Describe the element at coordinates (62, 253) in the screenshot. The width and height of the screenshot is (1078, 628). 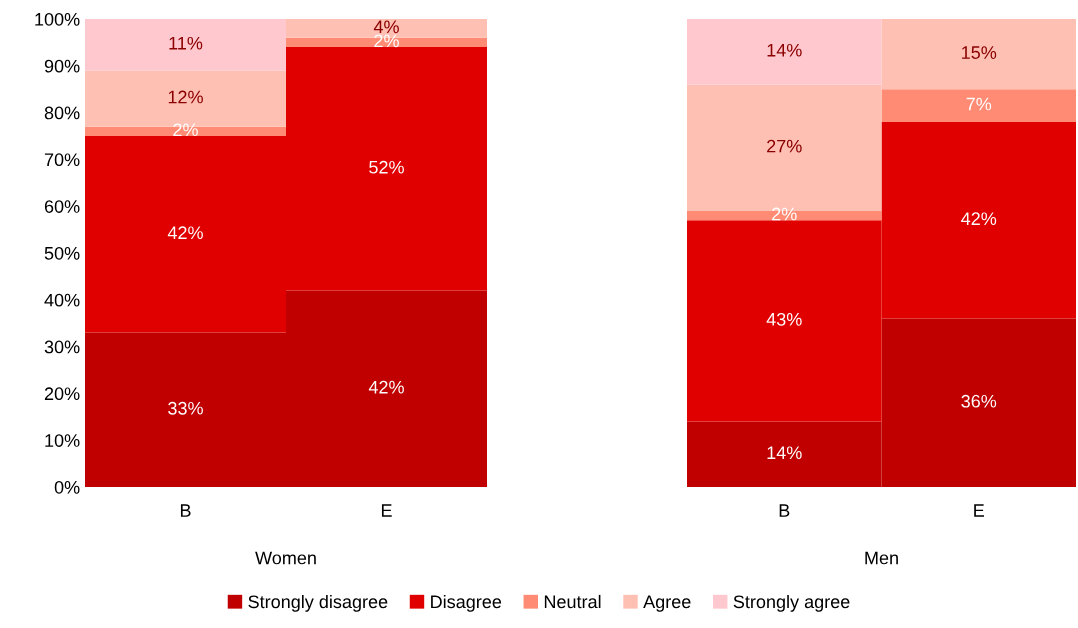
I see `y-tick-label: 50%` at that location.